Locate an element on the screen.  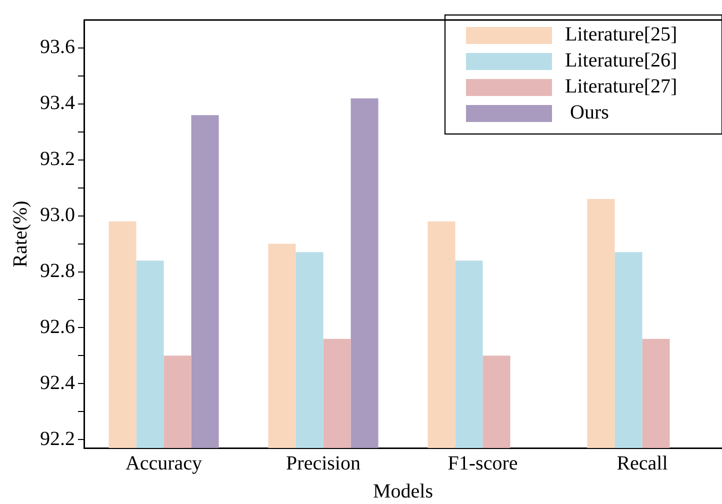
x-tick-label: F1-score is located at coordinates (483, 463).